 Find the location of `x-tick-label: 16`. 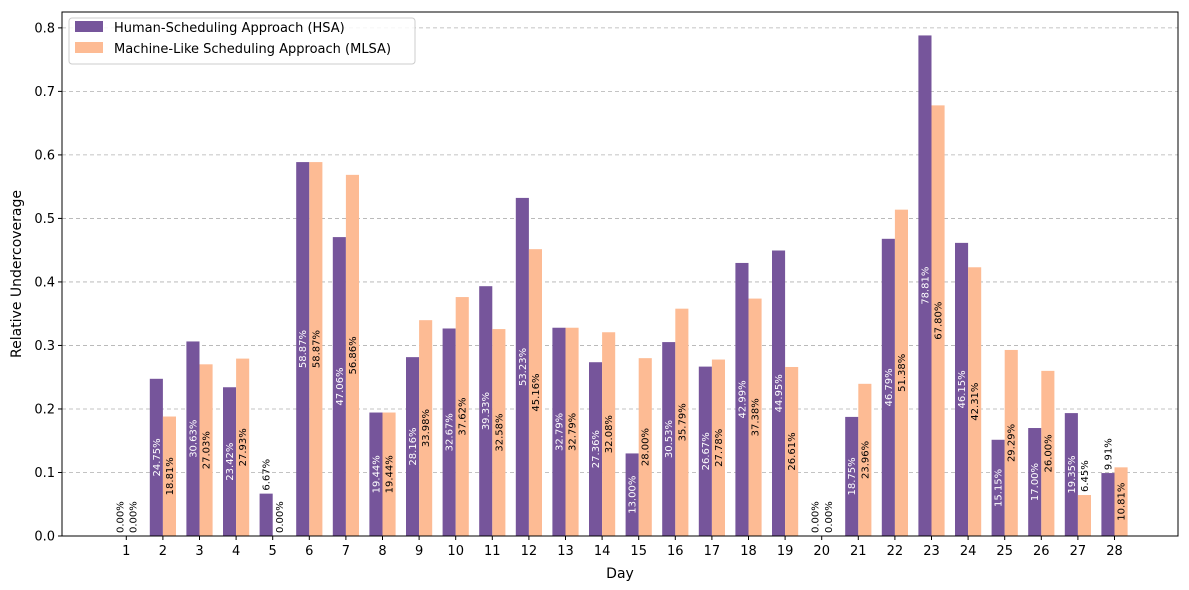

x-tick-label: 16 is located at coordinates (675, 551).